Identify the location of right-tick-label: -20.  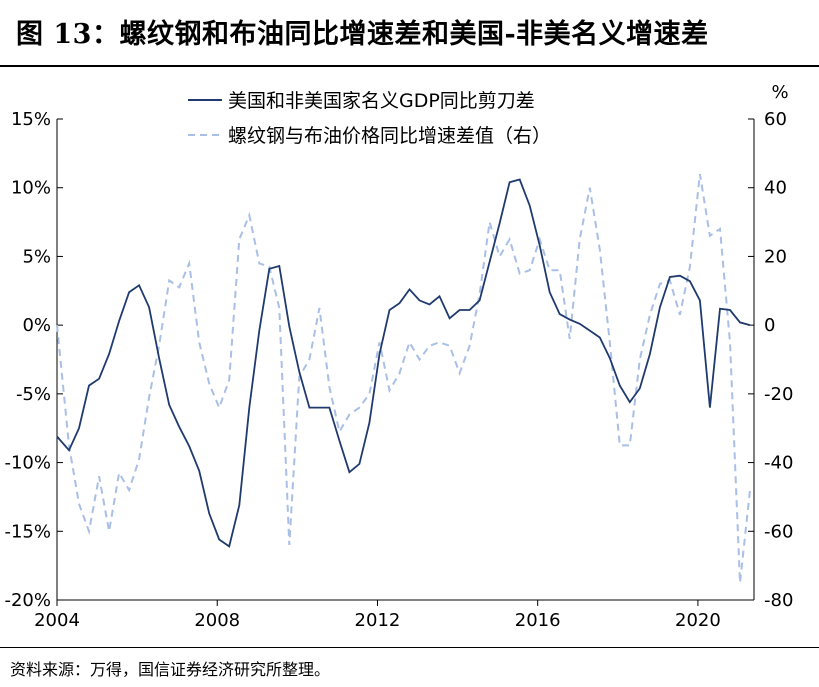
(778, 394).